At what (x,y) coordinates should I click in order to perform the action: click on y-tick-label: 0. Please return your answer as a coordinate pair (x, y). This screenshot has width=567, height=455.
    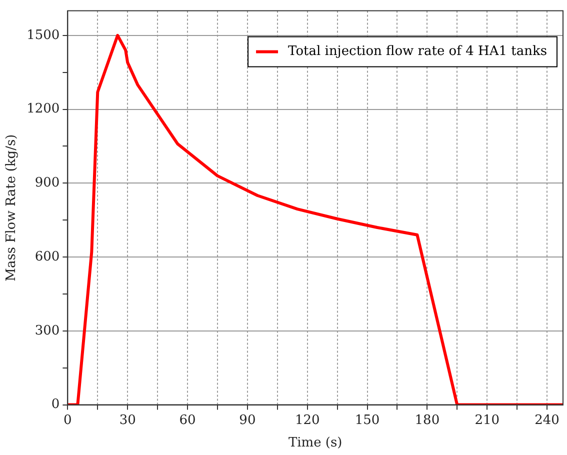
    Looking at the image, I should click on (55, 404).